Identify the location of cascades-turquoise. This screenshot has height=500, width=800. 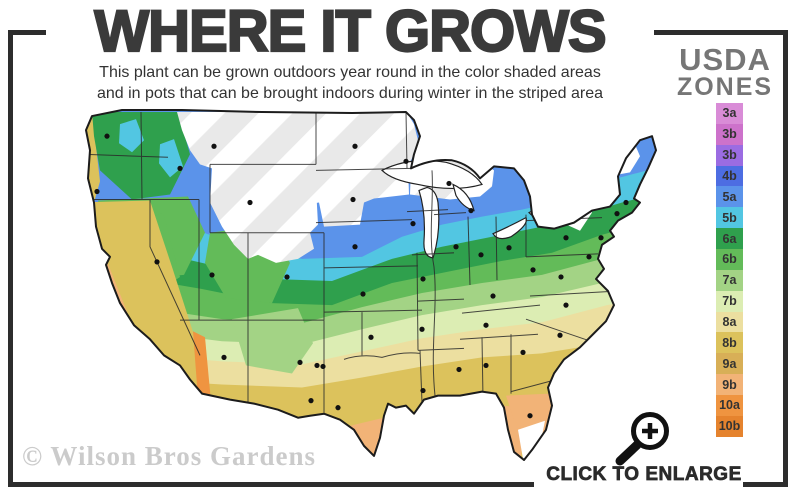
(131, 136).